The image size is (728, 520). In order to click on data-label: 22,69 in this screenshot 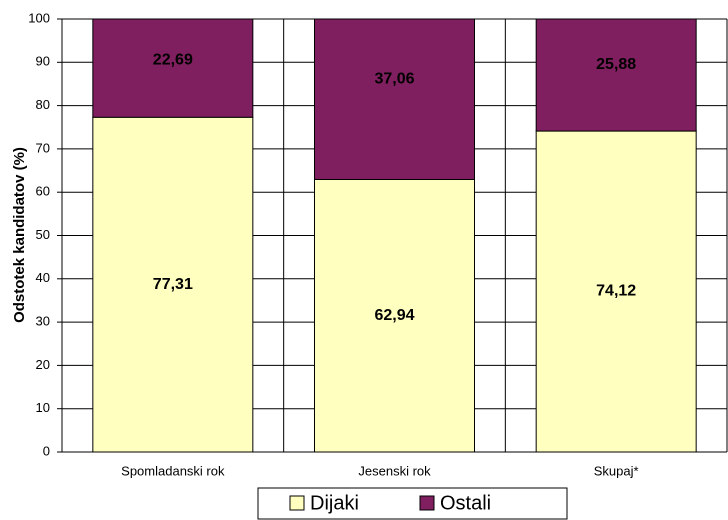, I will do `click(173, 60)`.